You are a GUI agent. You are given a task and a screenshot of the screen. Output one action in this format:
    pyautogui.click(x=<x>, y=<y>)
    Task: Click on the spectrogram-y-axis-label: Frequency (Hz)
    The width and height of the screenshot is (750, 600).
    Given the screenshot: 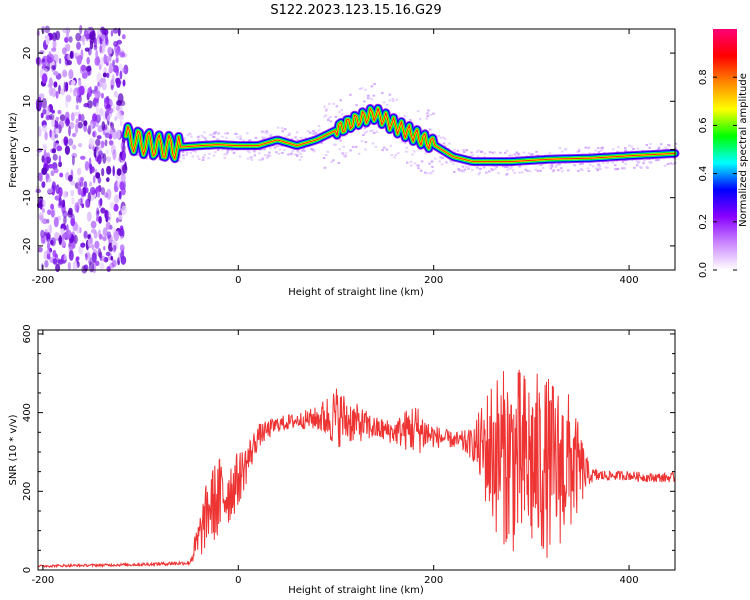 What is the action you would take?
    pyautogui.click(x=13, y=150)
    